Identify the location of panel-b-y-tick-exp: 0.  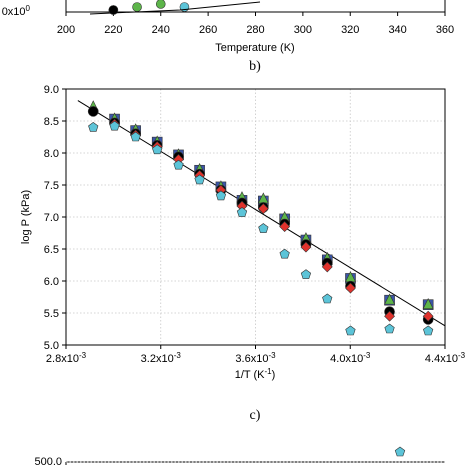
(28, 8).